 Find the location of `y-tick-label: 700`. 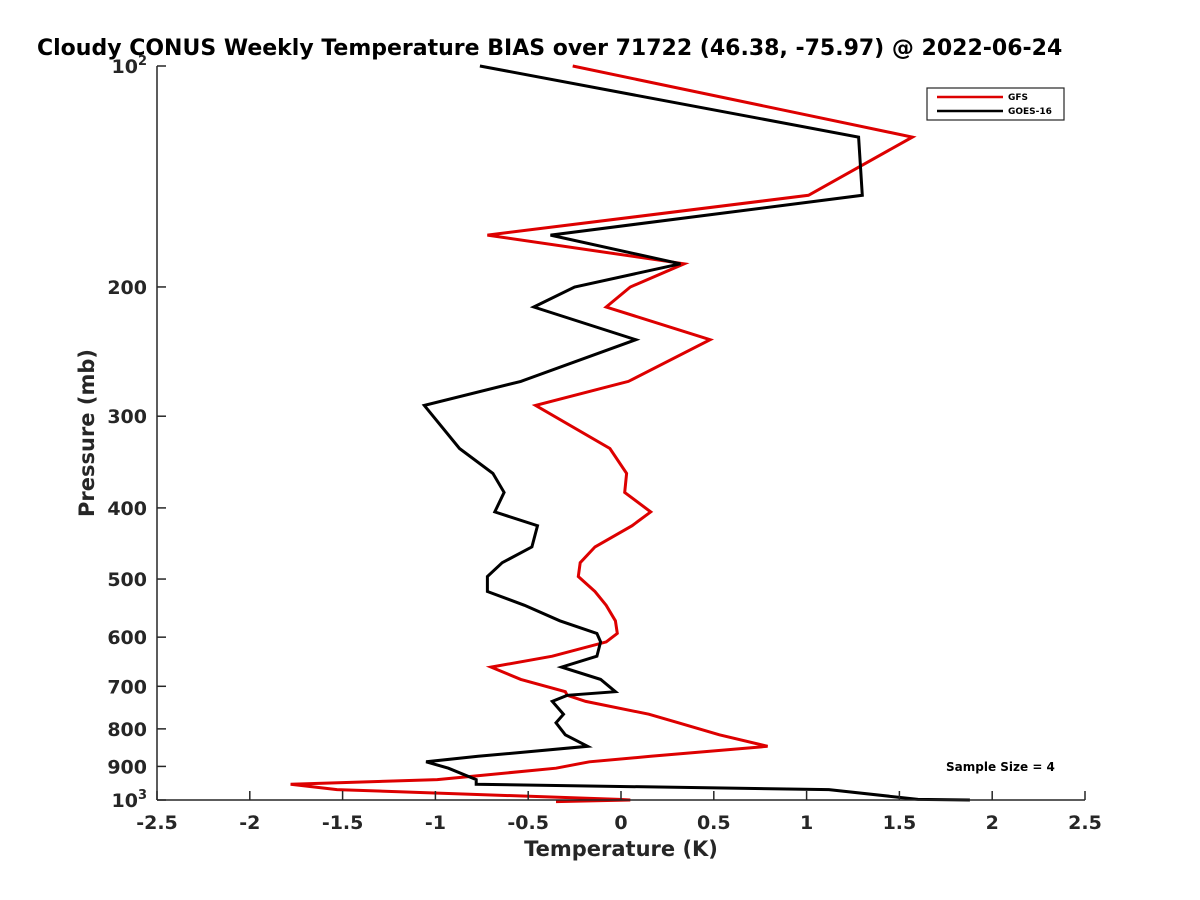

y-tick-label: 700 is located at coordinates (127, 687).